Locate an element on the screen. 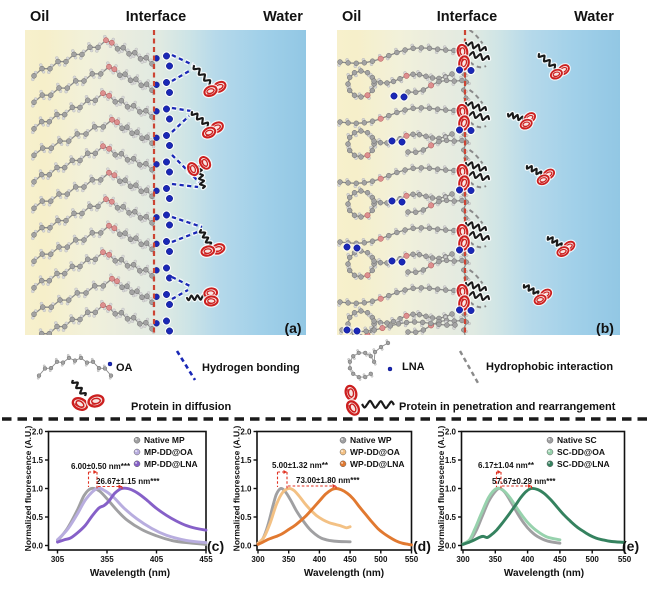 The image size is (654, 608). svg-text: Native MP is located at coordinates (164, 440).